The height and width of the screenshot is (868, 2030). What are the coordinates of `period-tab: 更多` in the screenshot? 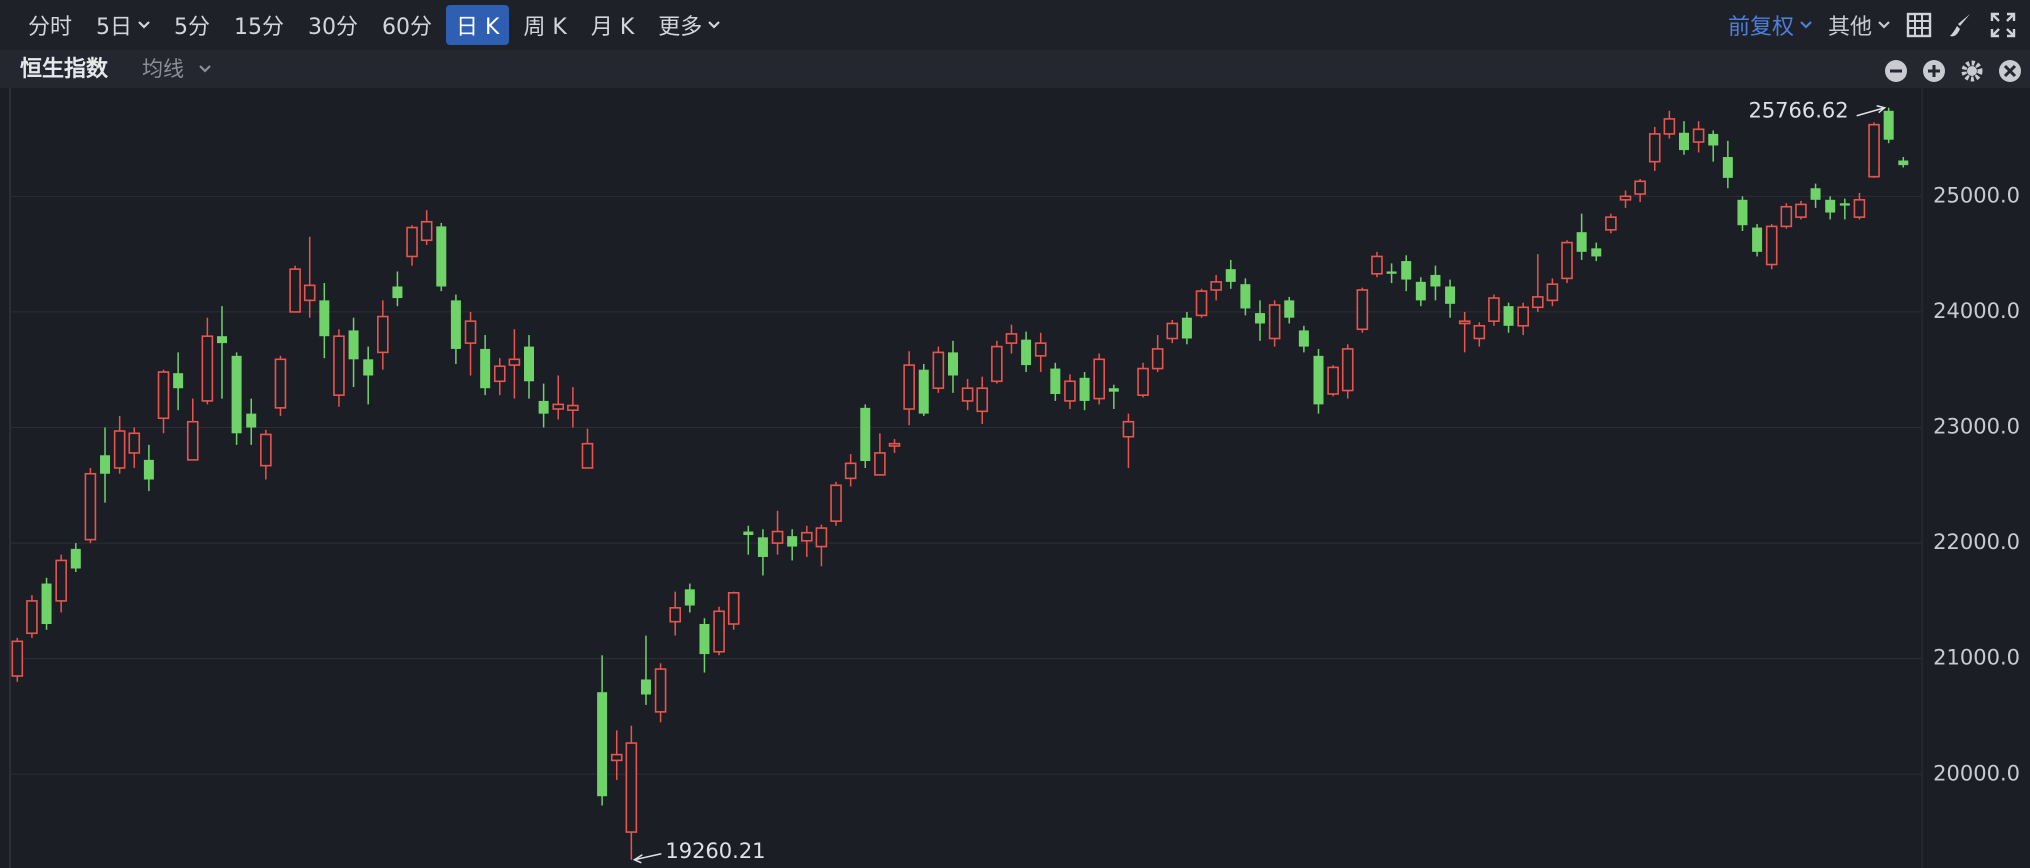 It's located at (689, 25).